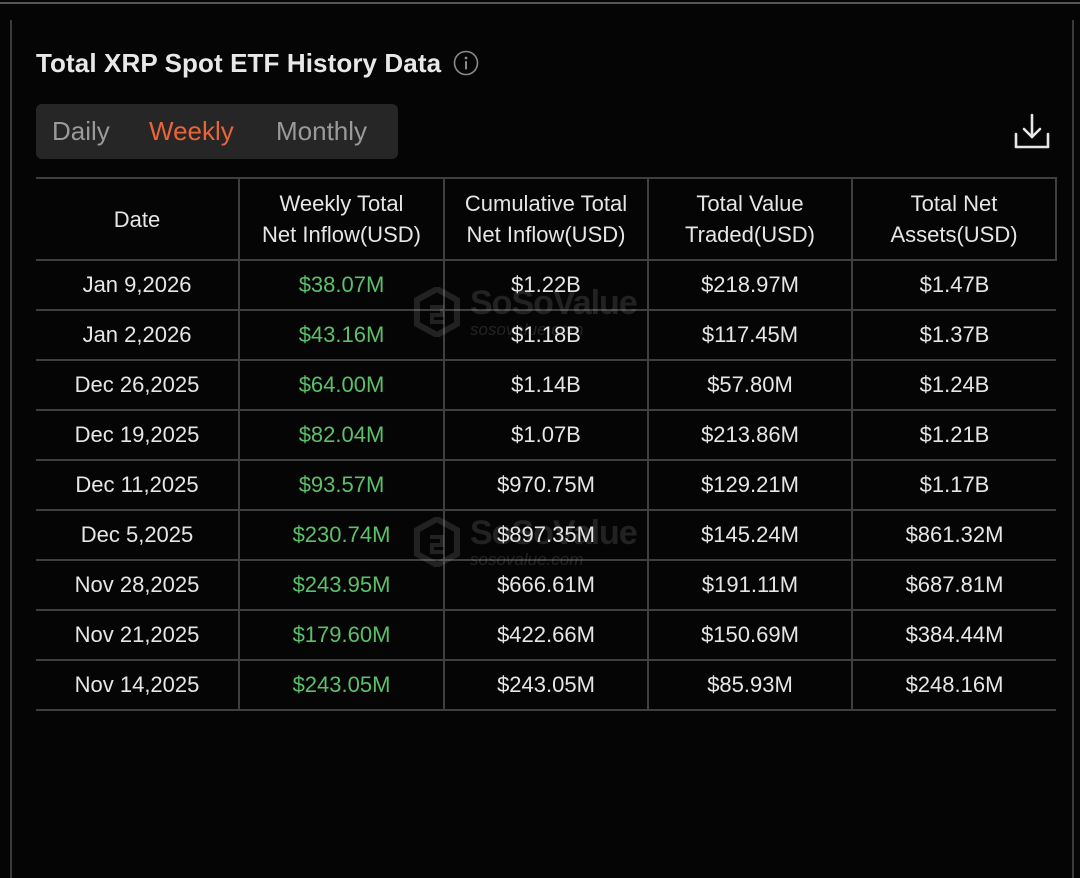  Describe the element at coordinates (750, 385) in the screenshot. I see `cell-value-traded: $57.80M` at that location.